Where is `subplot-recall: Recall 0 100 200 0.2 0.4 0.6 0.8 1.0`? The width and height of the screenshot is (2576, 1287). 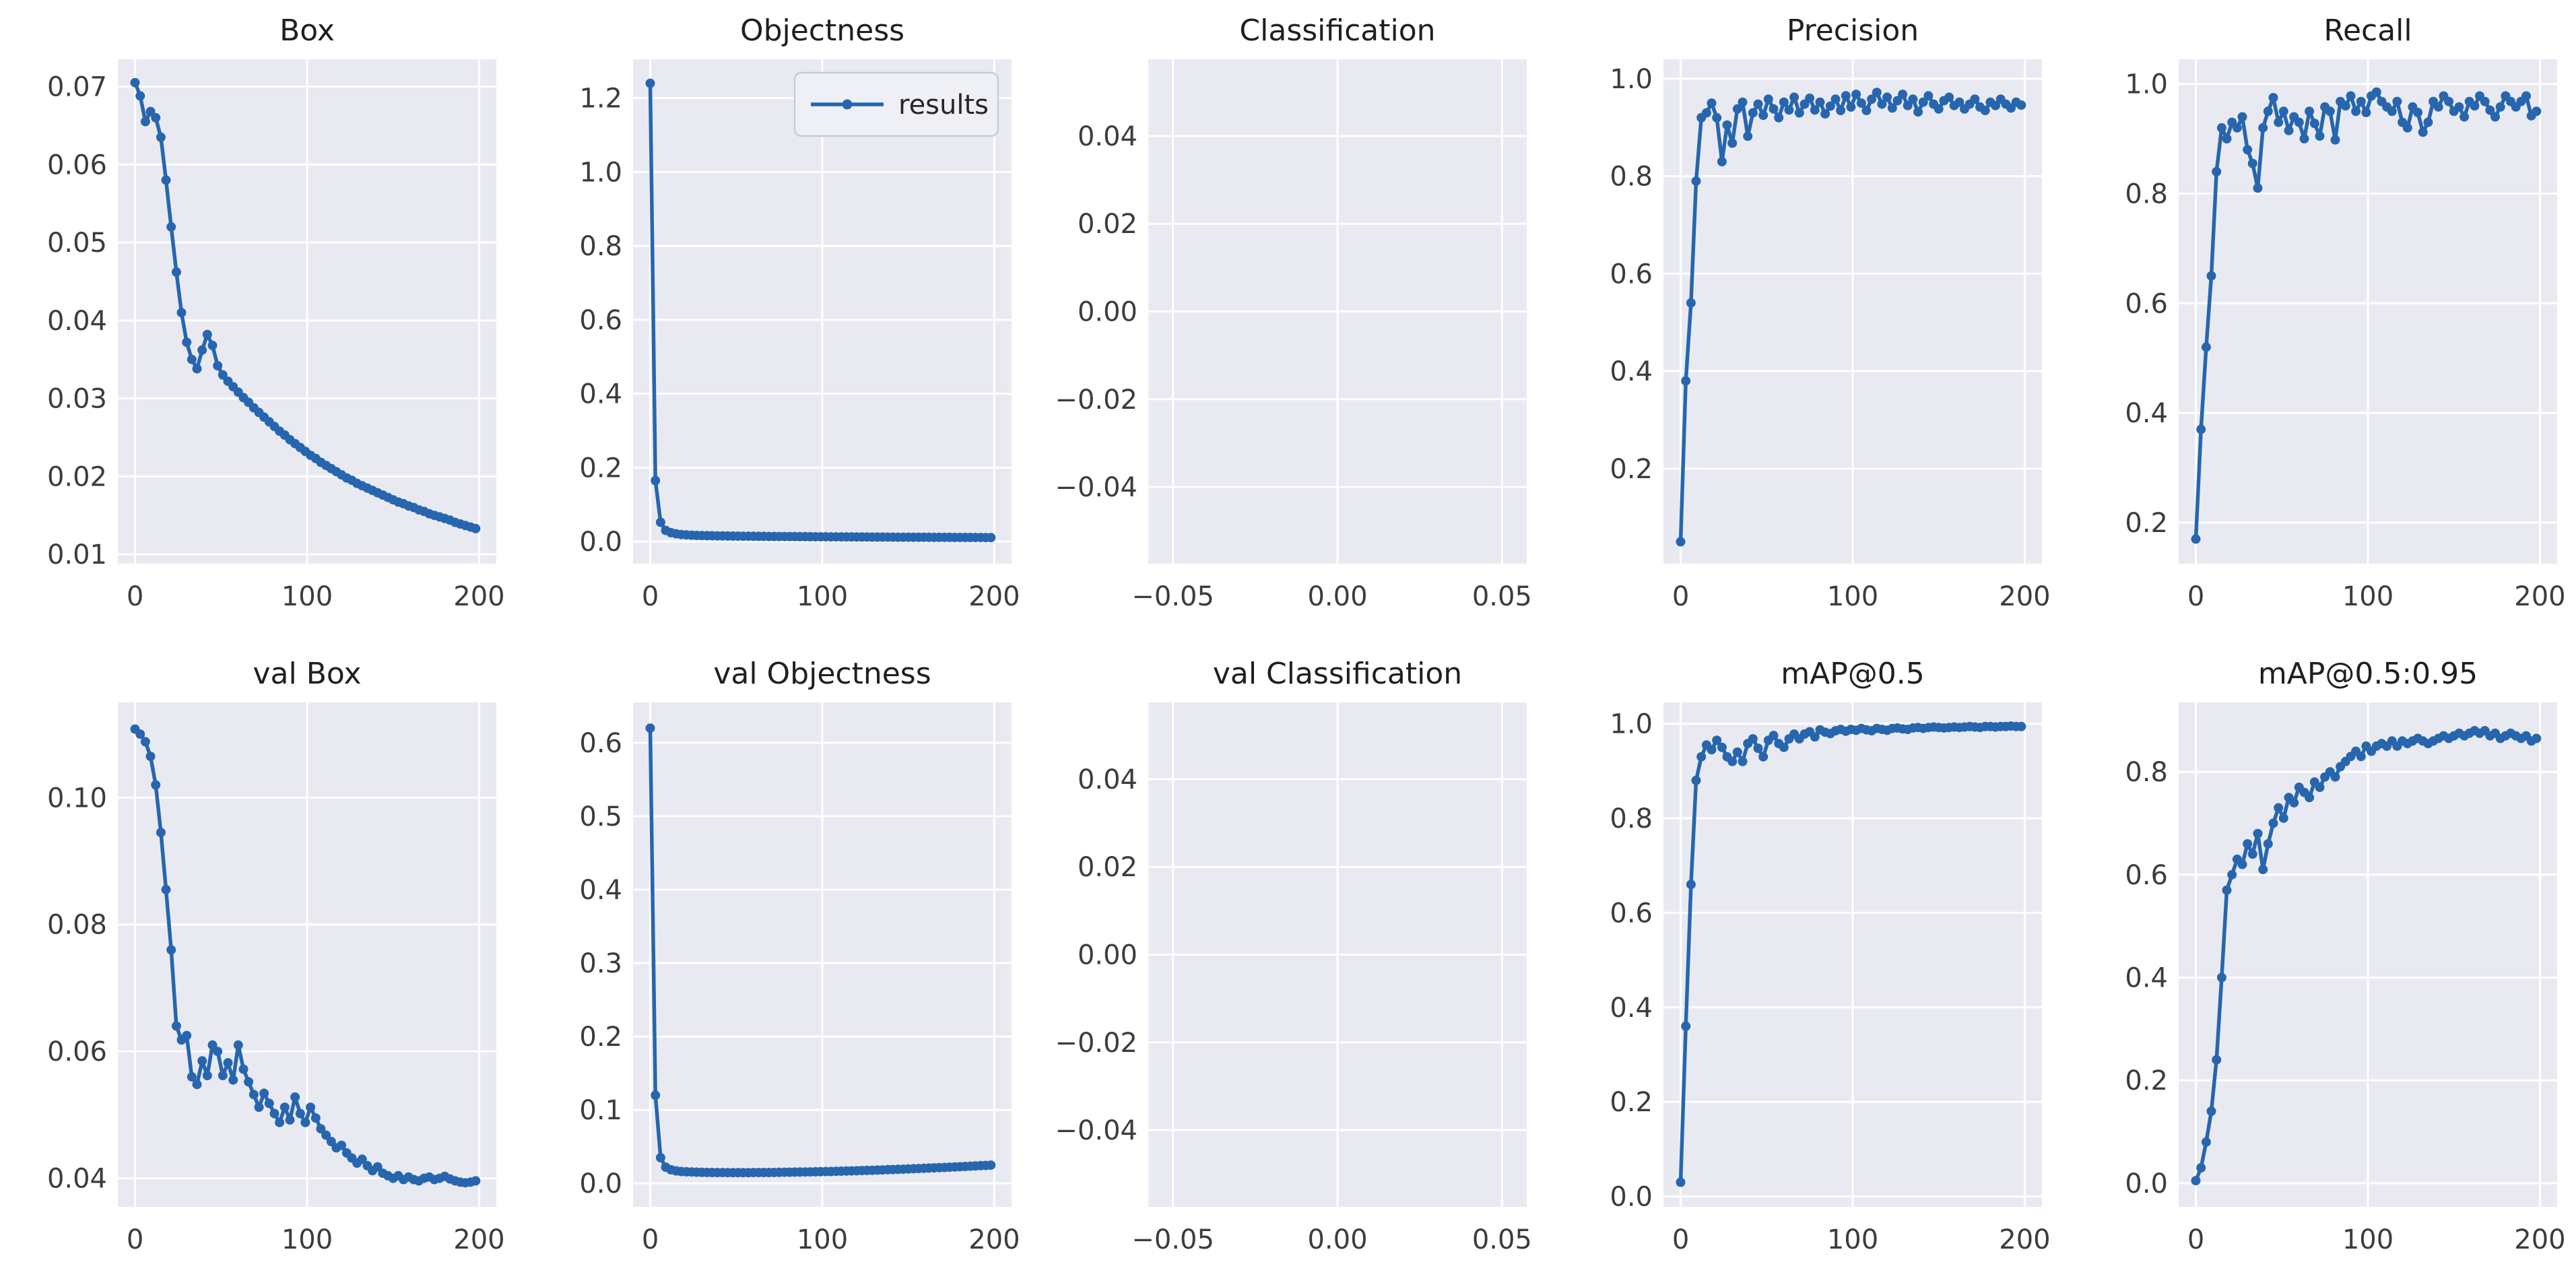 subplot-recall: Recall 0 100 200 0.2 0.4 0.6 0.8 1.0 is located at coordinates (2318, 321).